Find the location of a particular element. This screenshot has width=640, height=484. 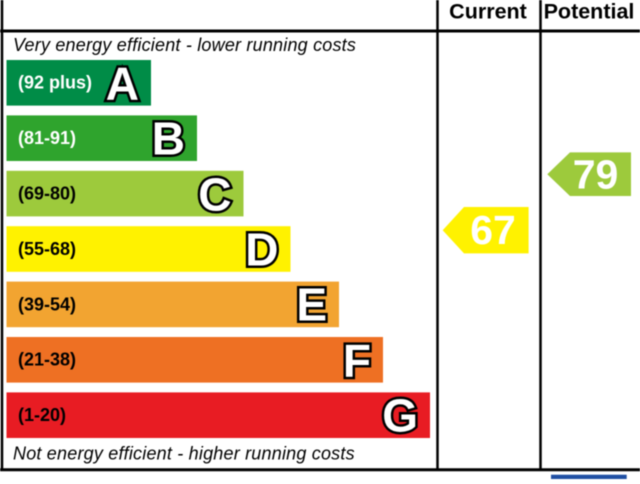

svg-text: Current is located at coordinates (488, 12).